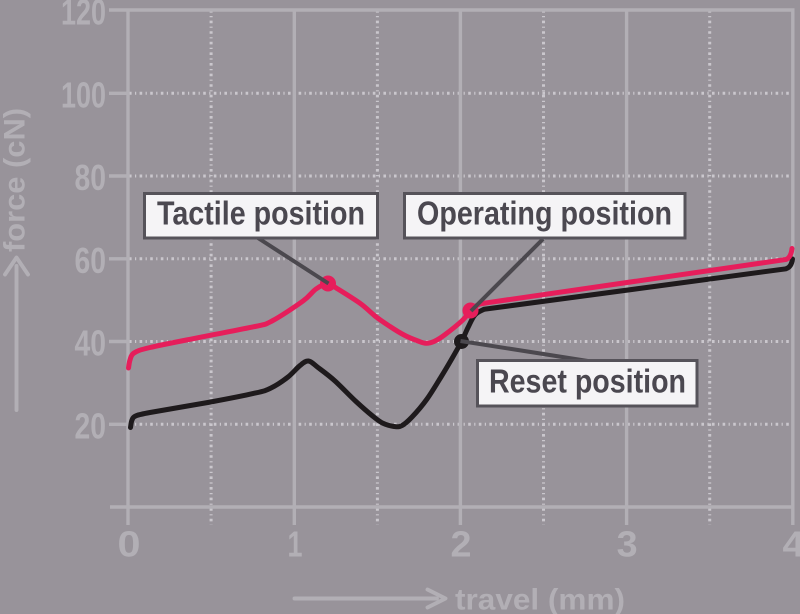 The height and width of the screenshot is (614, 800). What do you see at coordinates (540, 599) in the screenshot?
I see `svg-text: travel (mm)` at bounding box center [540, 599].